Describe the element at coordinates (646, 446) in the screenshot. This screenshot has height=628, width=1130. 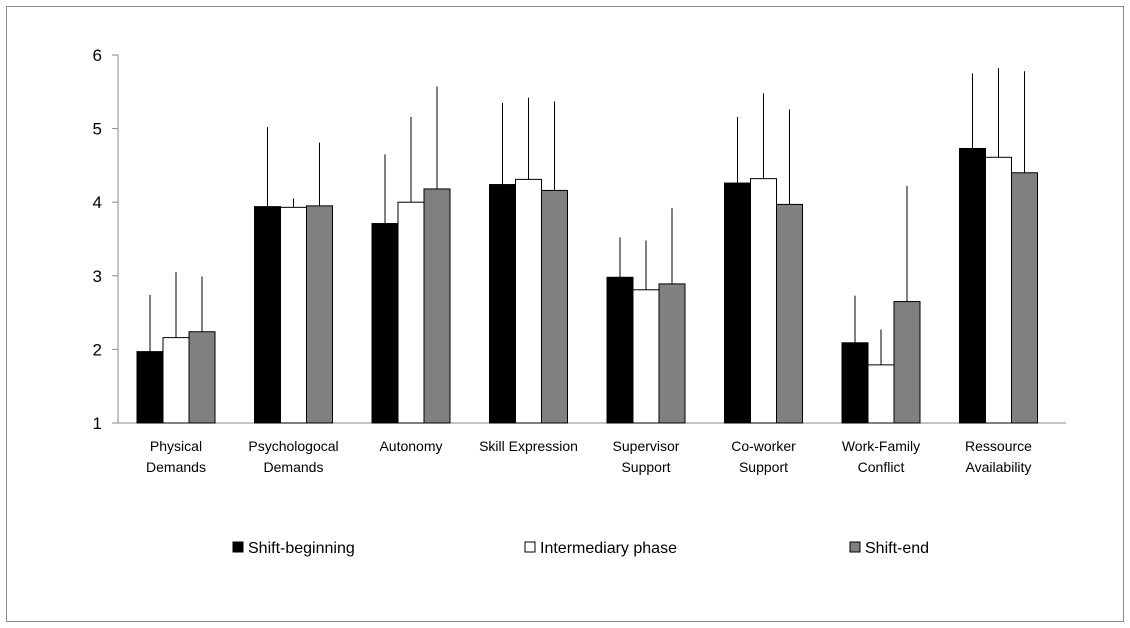
I see `x-tick-label: Supervisor` at that location.